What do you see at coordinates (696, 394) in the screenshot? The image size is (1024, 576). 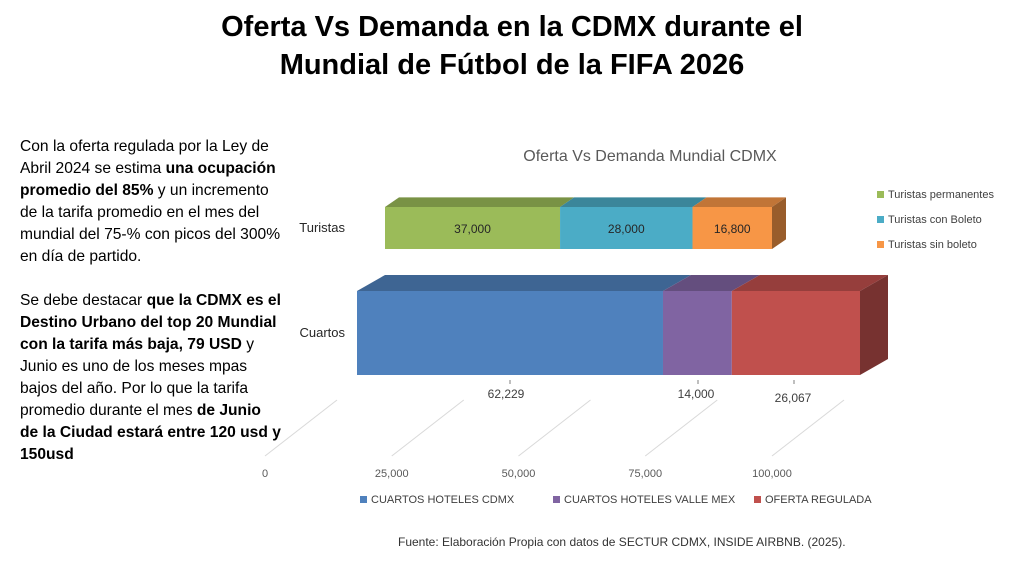 I see `bar-value-label: 14,000` at bounding box center [696, 394].